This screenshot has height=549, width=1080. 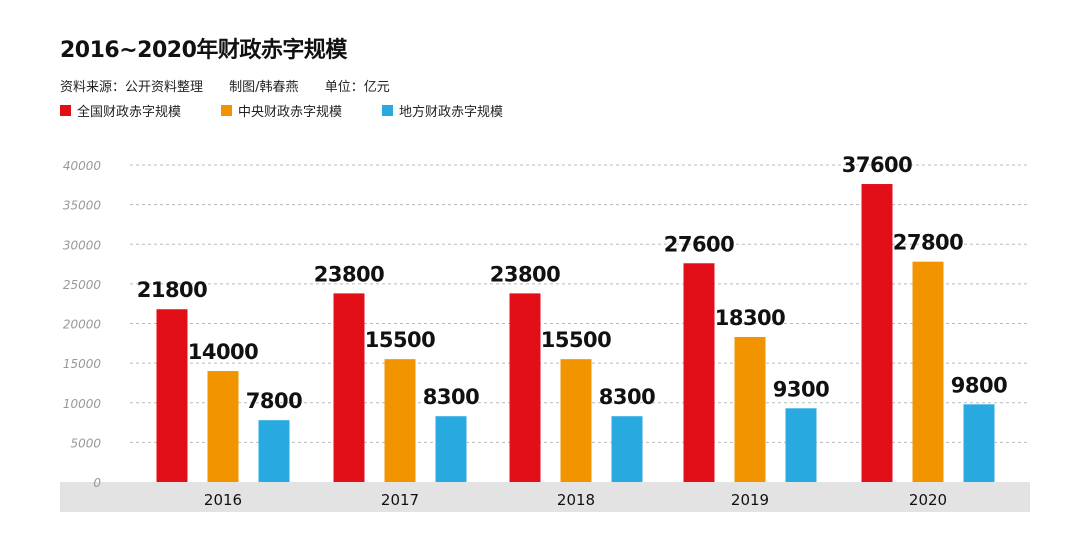 What do you see at coordinates (545, 497) in the screenshot?
I see `x-axis-band` at bounding box center [545, 497].